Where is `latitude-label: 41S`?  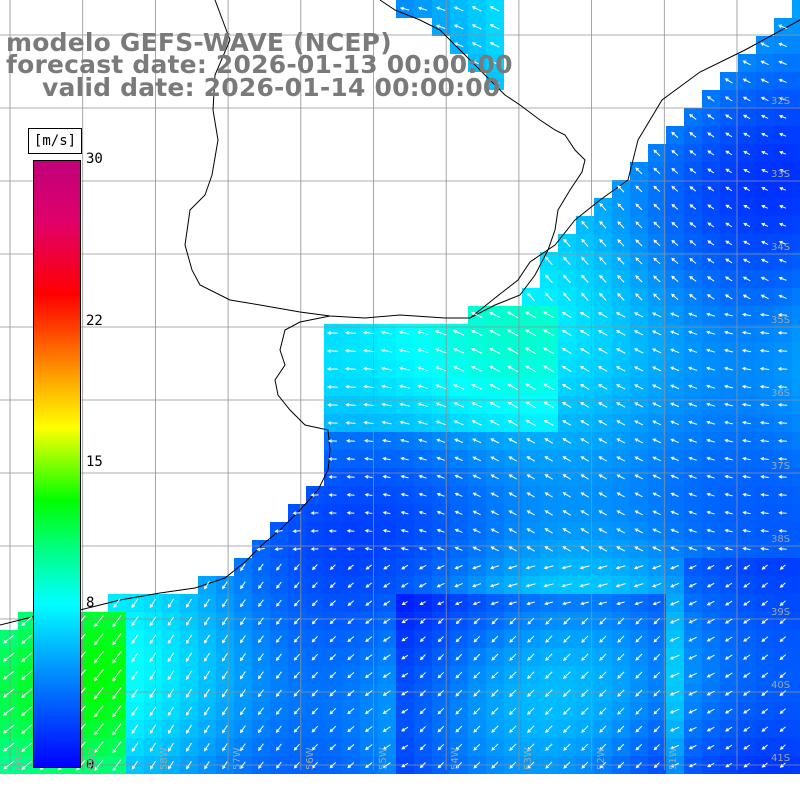
latitude-label: 41S is located at coordinates (781, 758).